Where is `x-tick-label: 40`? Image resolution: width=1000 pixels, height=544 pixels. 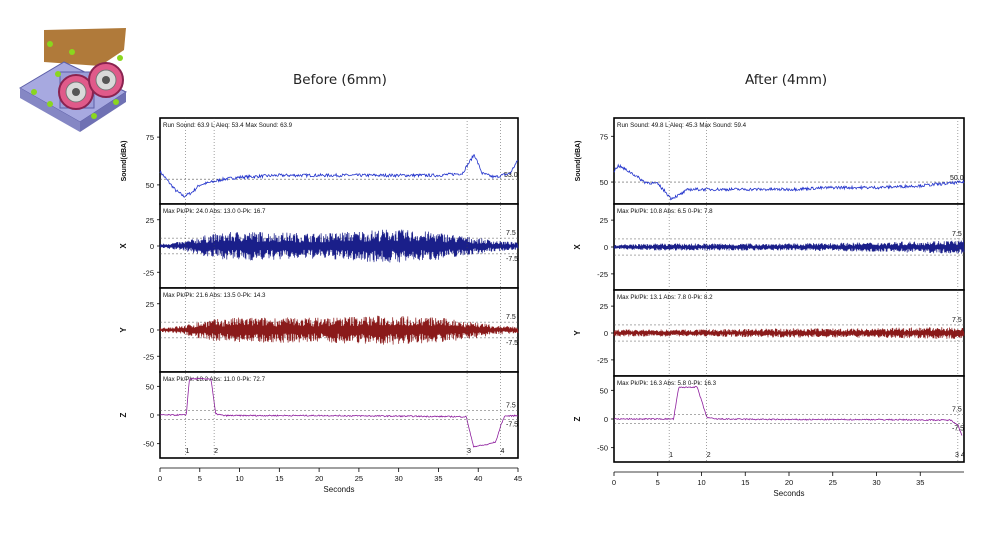
x-tick-label: 40 is located at coordinates (478, 478).